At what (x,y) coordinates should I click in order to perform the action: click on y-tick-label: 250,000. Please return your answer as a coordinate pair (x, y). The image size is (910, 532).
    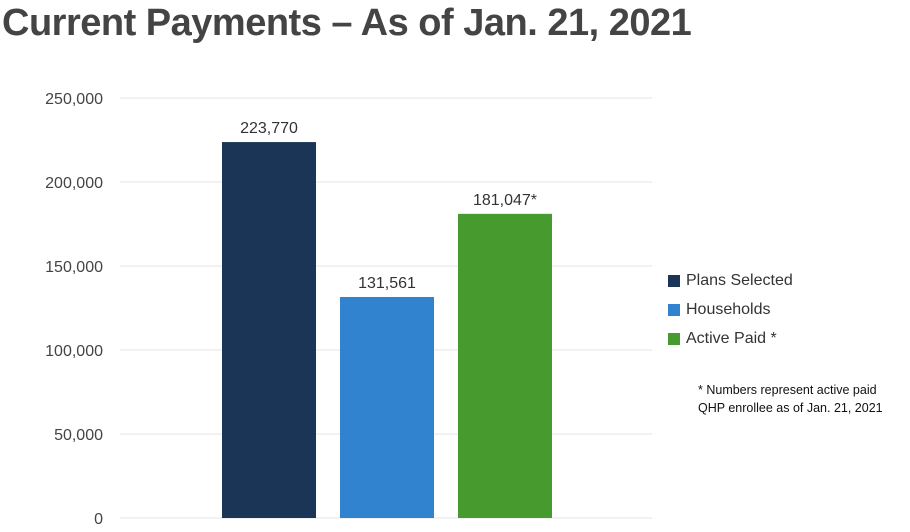
    Looking at the image, I should click on (74, 99).